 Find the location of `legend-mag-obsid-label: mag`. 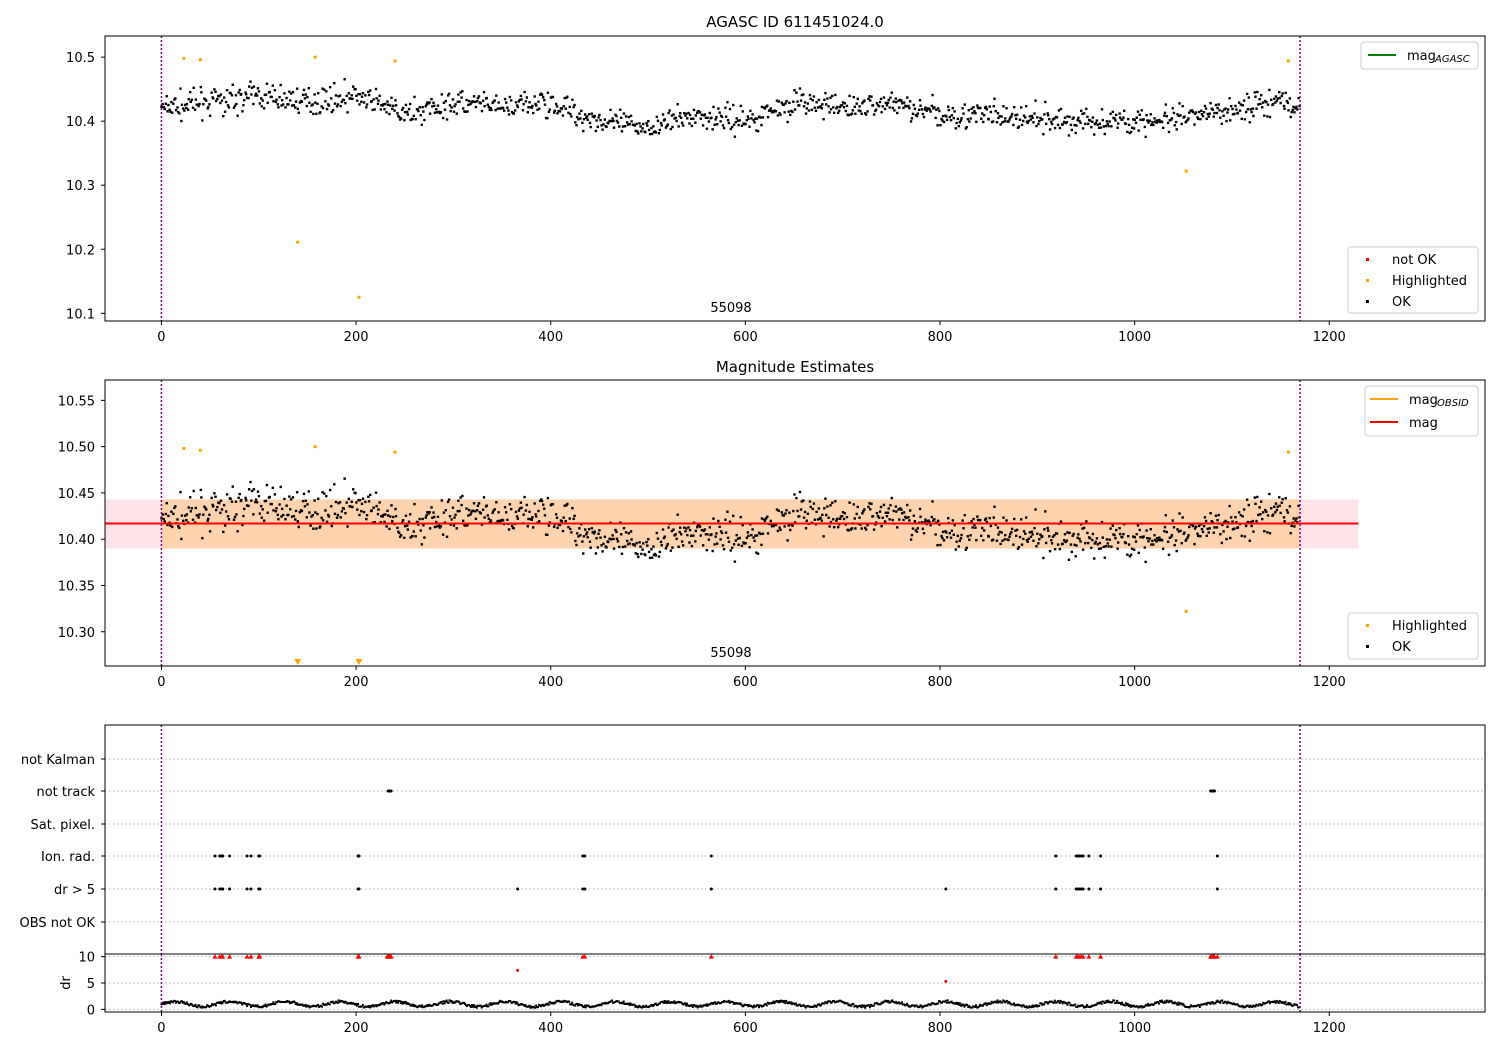

legend-mag-obsid-label: mag is located at coordinates (1423, 400).